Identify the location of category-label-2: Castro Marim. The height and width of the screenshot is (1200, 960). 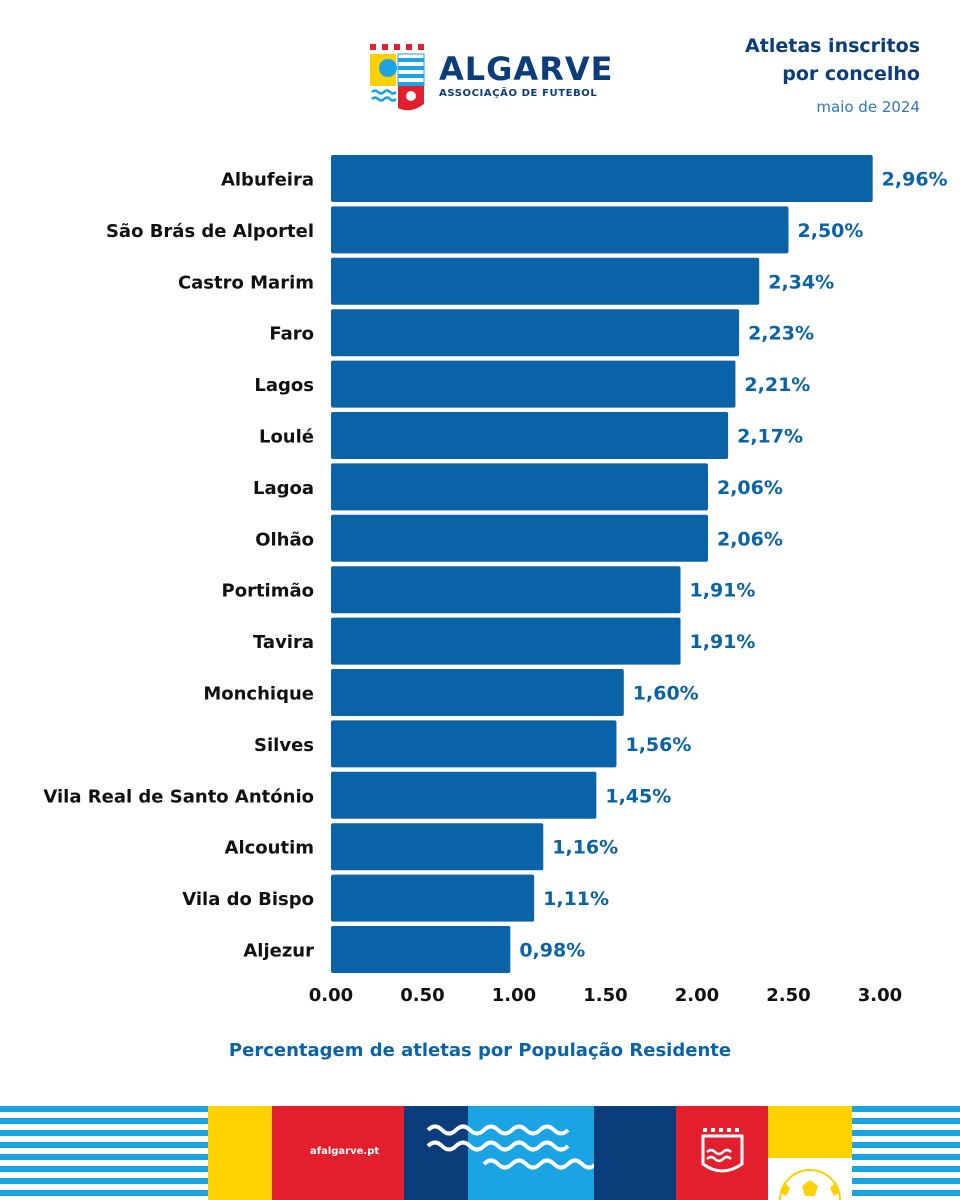
(246, 282).